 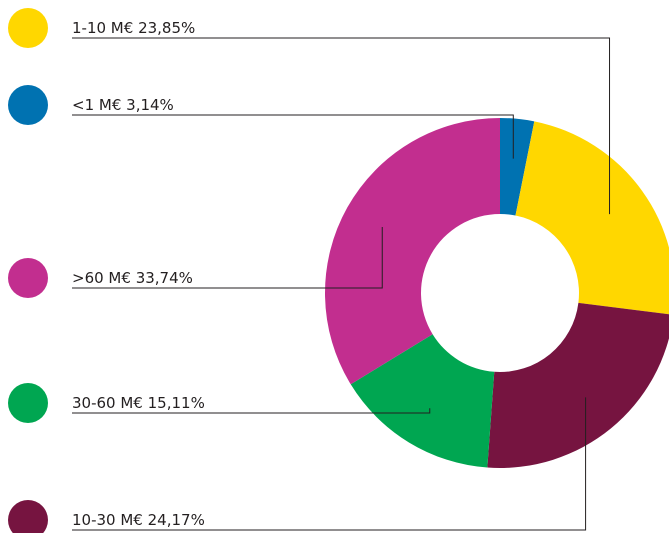 I want to click on legend-label: 30-60 M€ 15,11%, so click(x=138, y=403).